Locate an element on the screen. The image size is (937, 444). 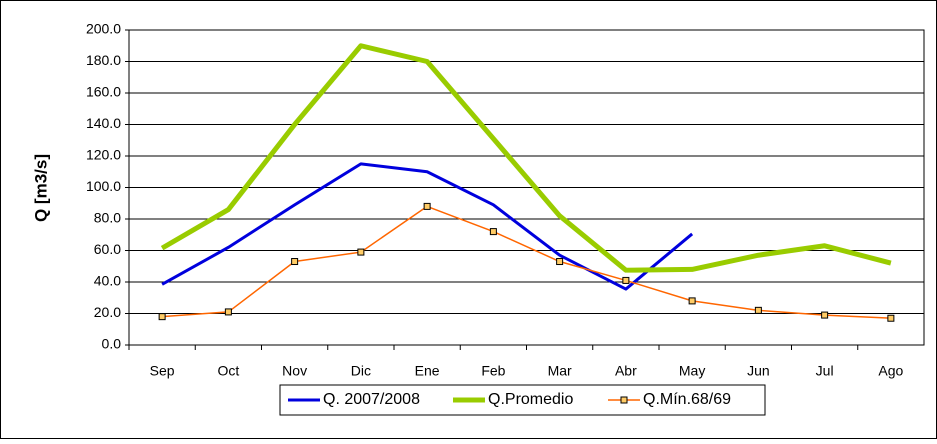
x-tick-label: Dic is located at coordinates (361, 371).